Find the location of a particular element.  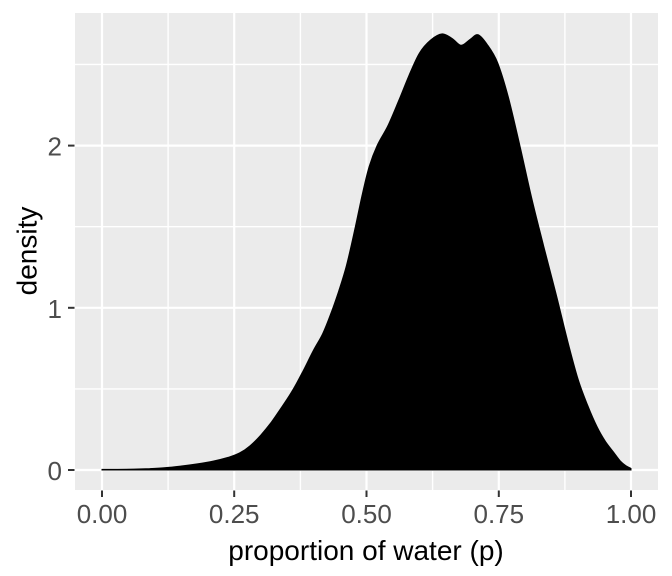

y-tick-labels: 0 1 2 is located at coordinates (55, 309).